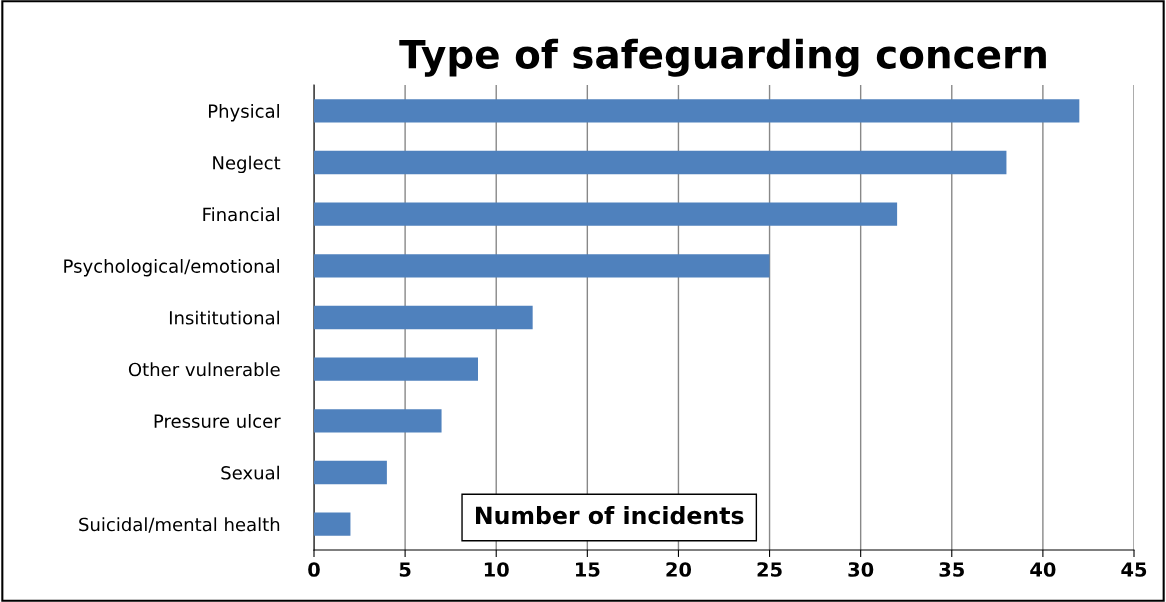 Image resolution: width=1166 pixels, height=602 pixels. I want to click on y-tick-label: Physical, so click(243, 112).